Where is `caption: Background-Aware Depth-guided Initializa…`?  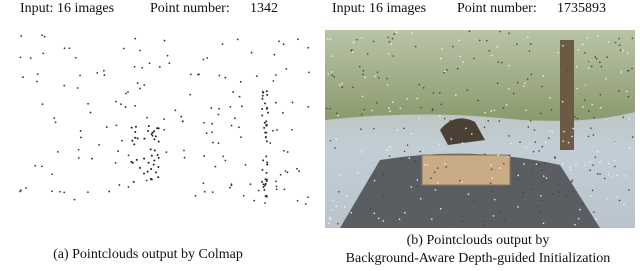 caption: Background-Aware Depth-guided Initializa… is located at coordinates (478, 258).